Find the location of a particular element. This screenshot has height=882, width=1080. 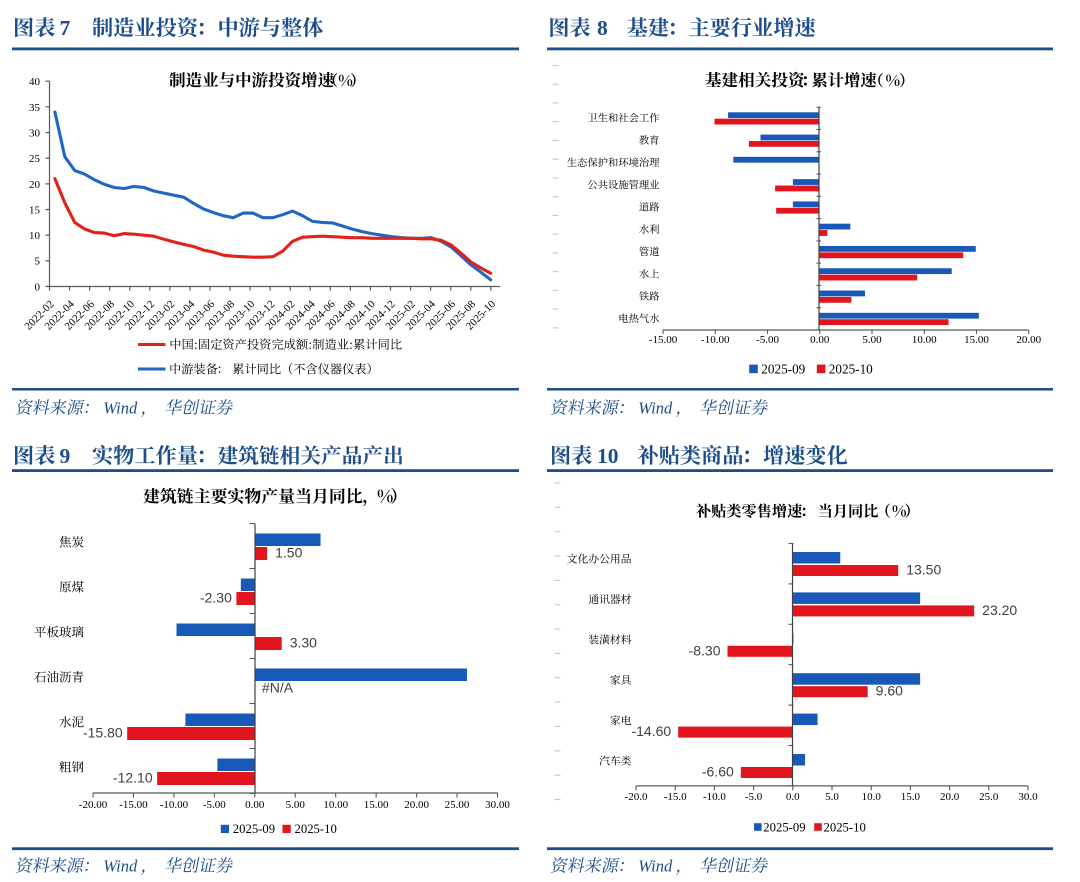

svg-text: -15.80 is located at coordinates (103, 733).